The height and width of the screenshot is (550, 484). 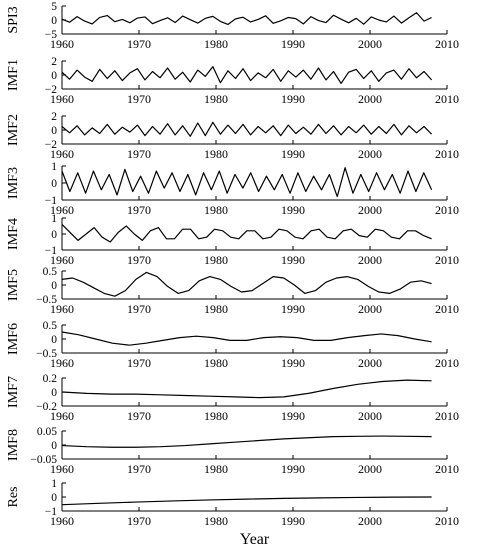 What do you see at coordinates (246, 233) in the screenshot?
I see `series-line-imf4` at bounding box center [246, 233].